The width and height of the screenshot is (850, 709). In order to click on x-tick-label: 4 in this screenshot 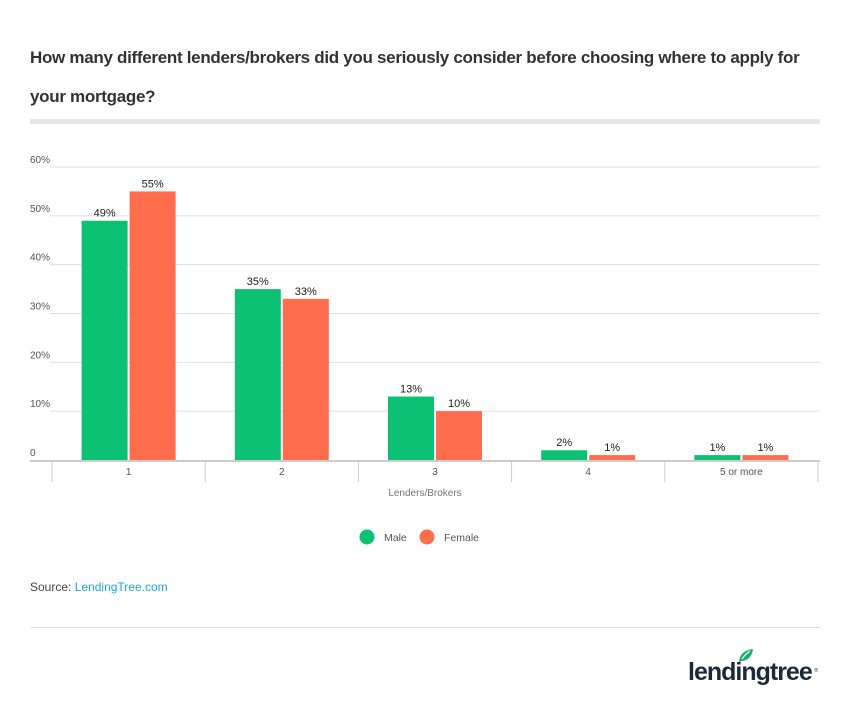, I will do `click(588, 472)`.